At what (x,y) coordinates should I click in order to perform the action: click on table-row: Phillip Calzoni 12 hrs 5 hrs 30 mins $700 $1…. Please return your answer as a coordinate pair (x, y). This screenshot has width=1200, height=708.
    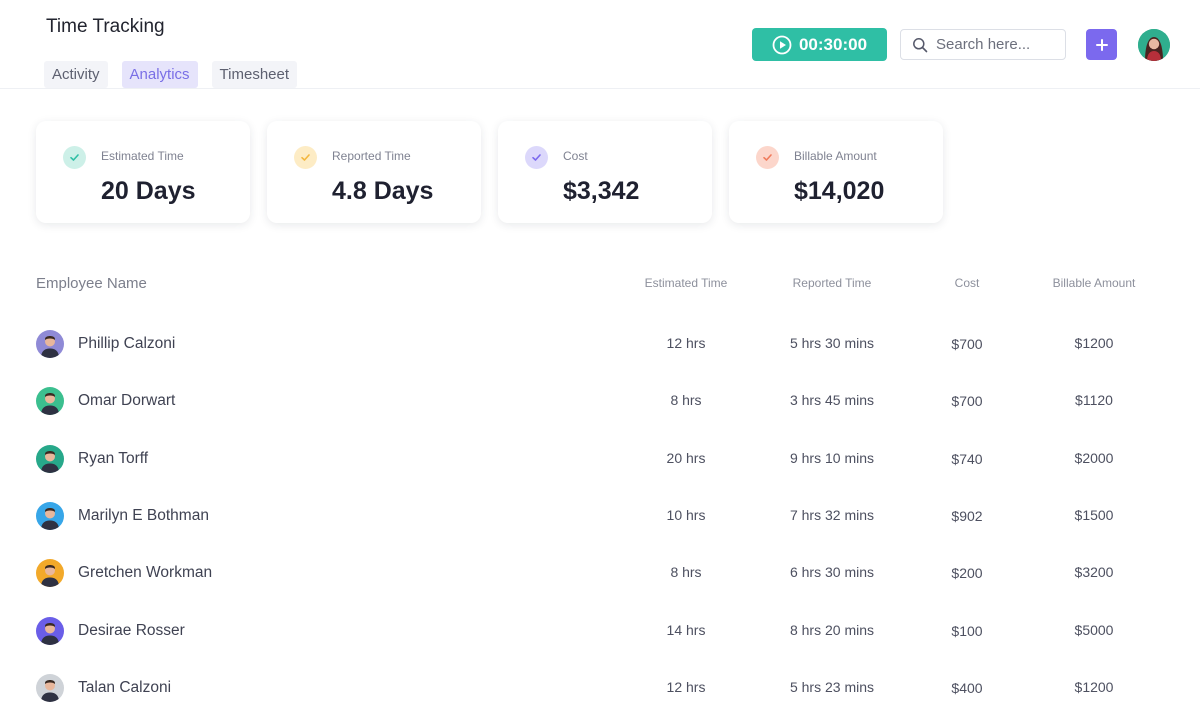
    Looking at the image, I should click on (601, 358).